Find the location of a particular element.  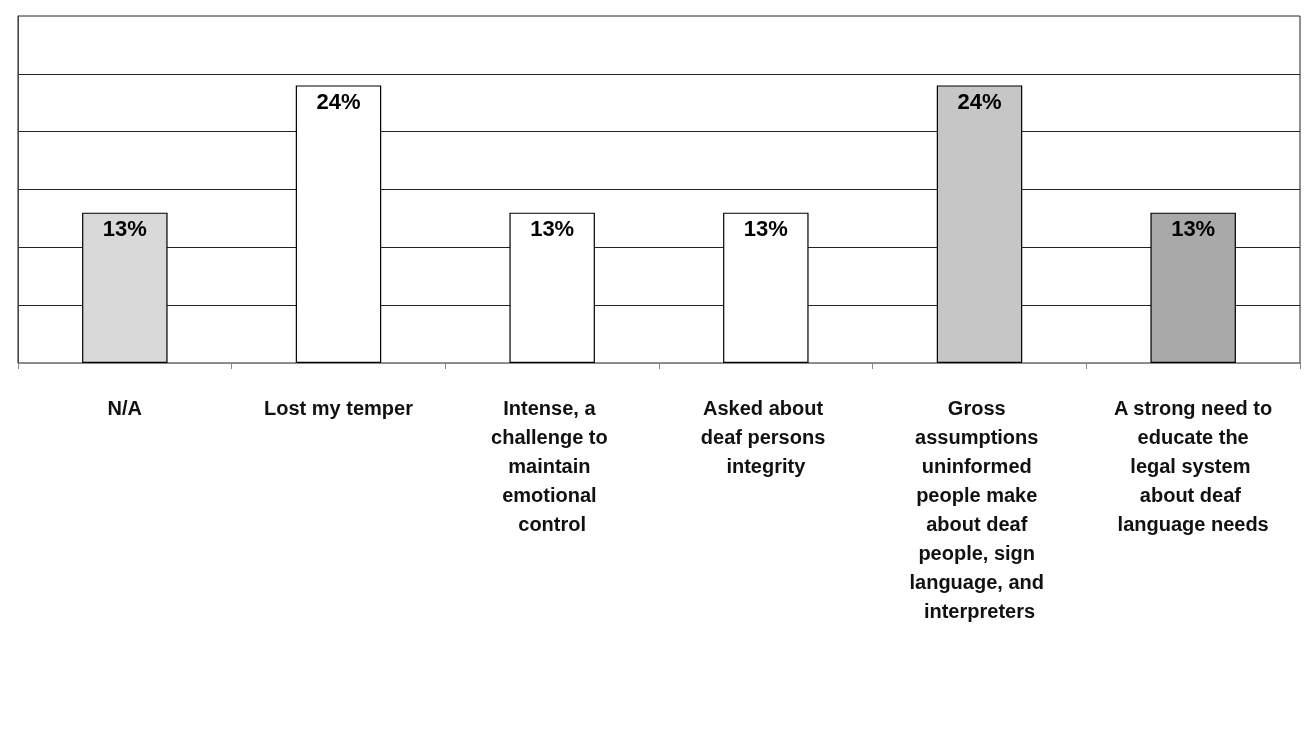

x-tick-label: Asked about deaf persons integrity is located at coordinates (765, 436).